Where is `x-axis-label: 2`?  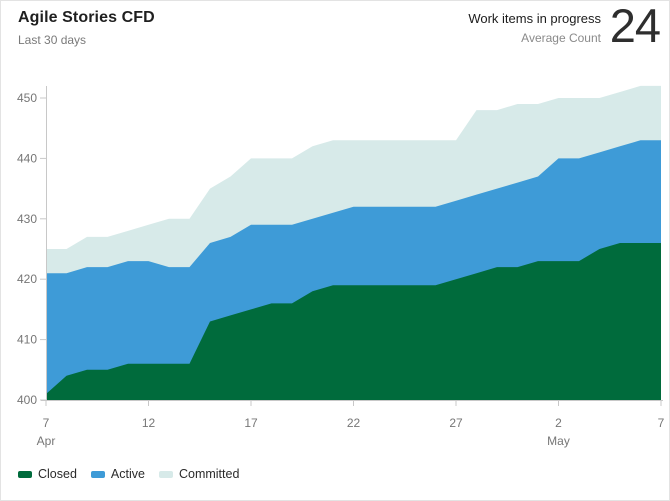 x-axis-label: 2 is located at coordinates (558, 423).